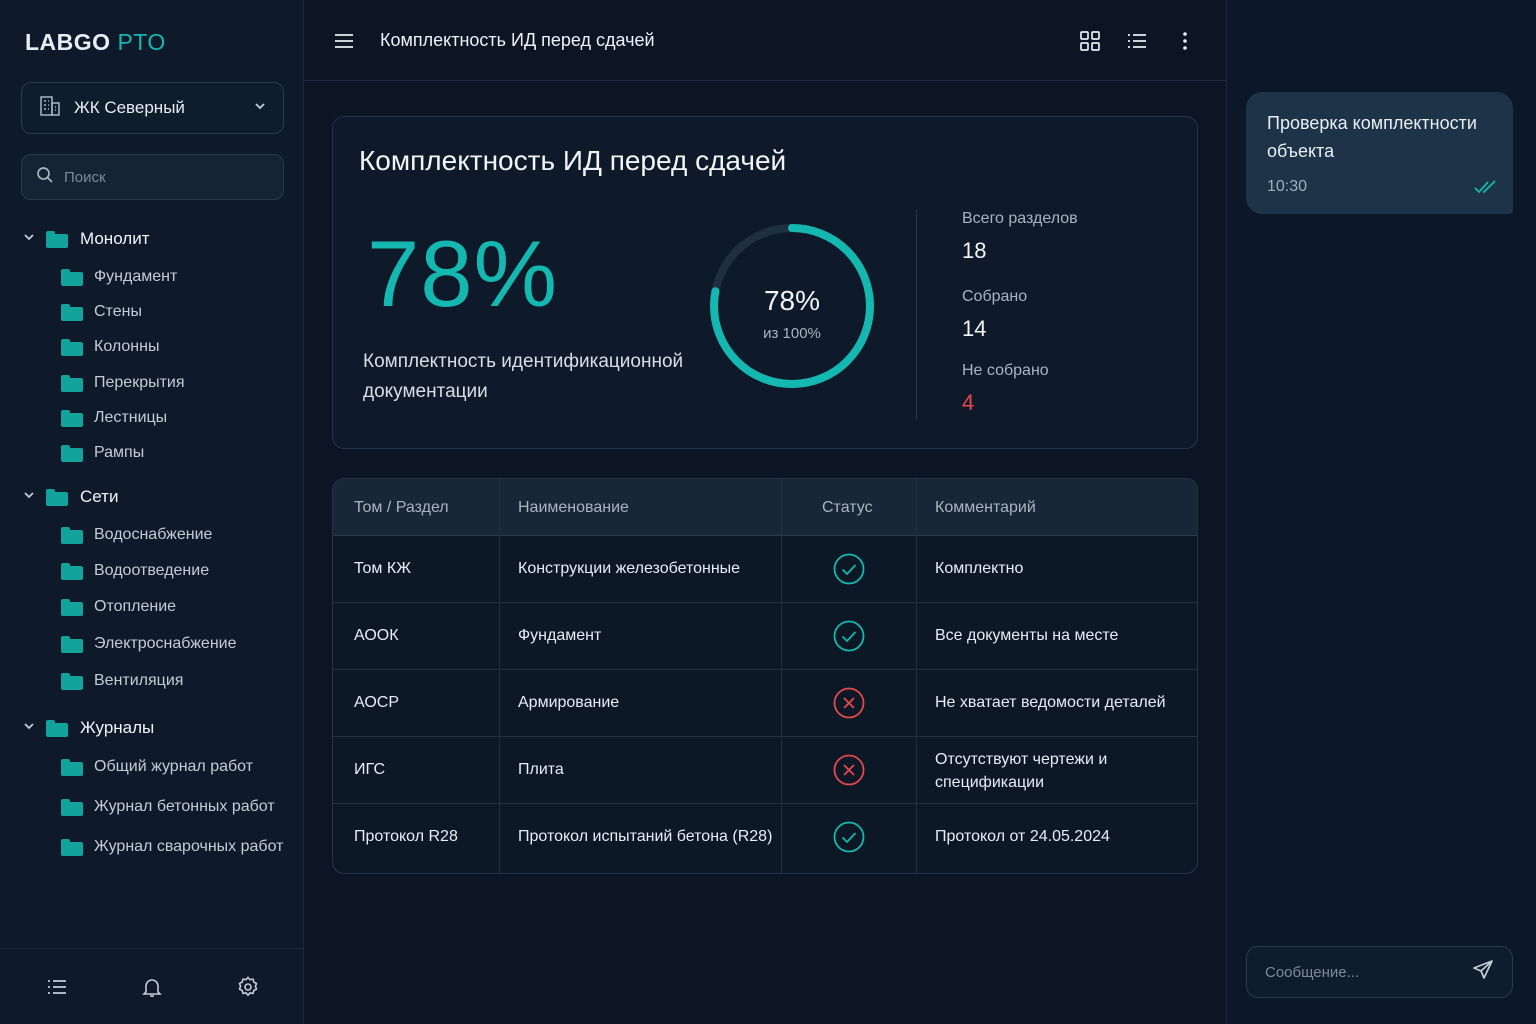 This screenshot has height=1024, width=1536. Describe the element at coordinates (916, 315) in the screenshot. I see `kpi-divider` at that location.